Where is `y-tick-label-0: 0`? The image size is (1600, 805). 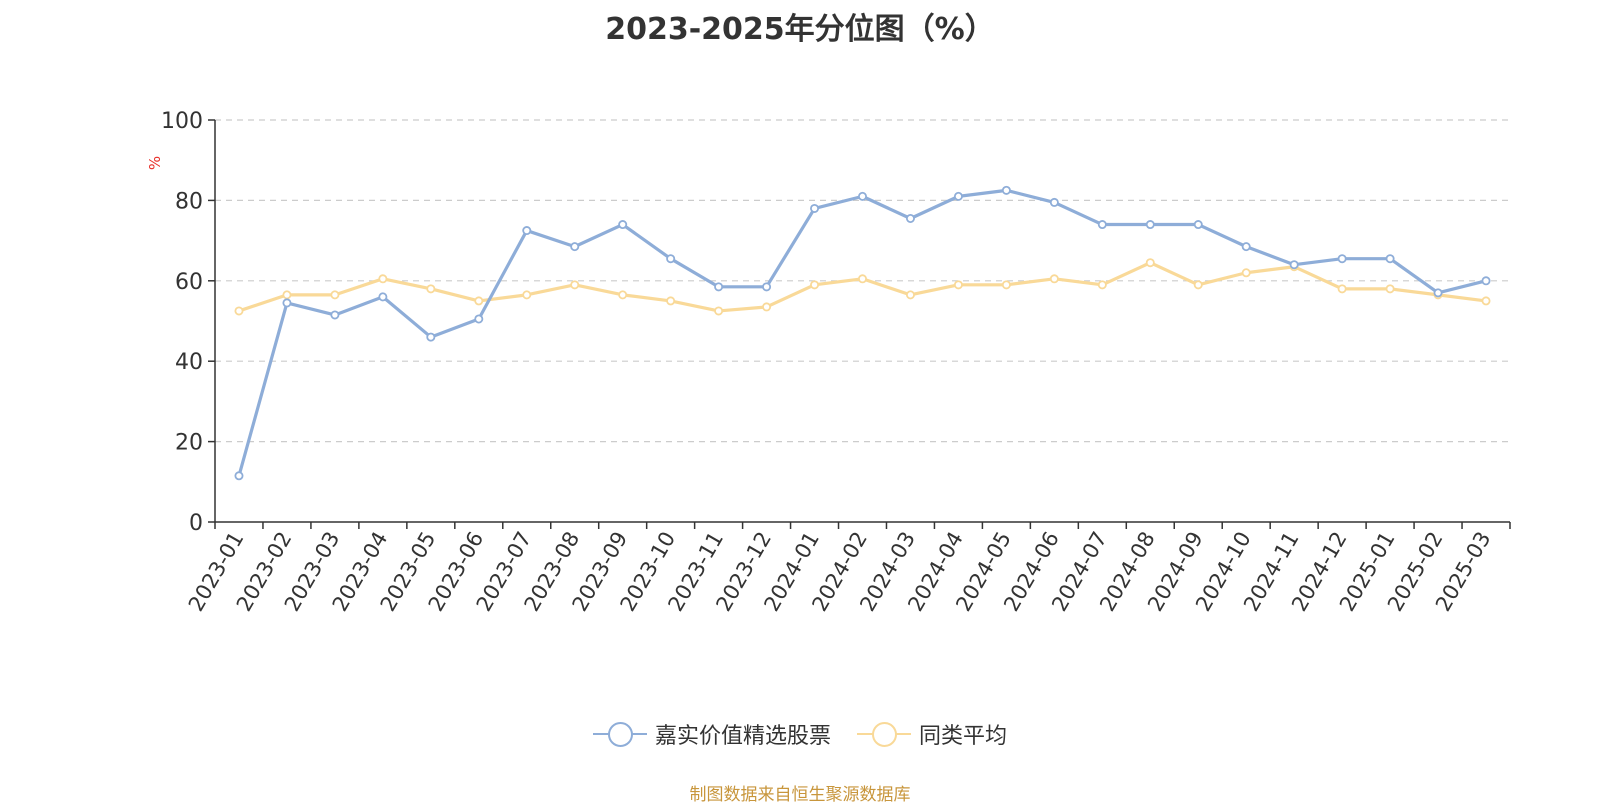
y-tick-label-0: 0 is located at coordinates (196, 523).